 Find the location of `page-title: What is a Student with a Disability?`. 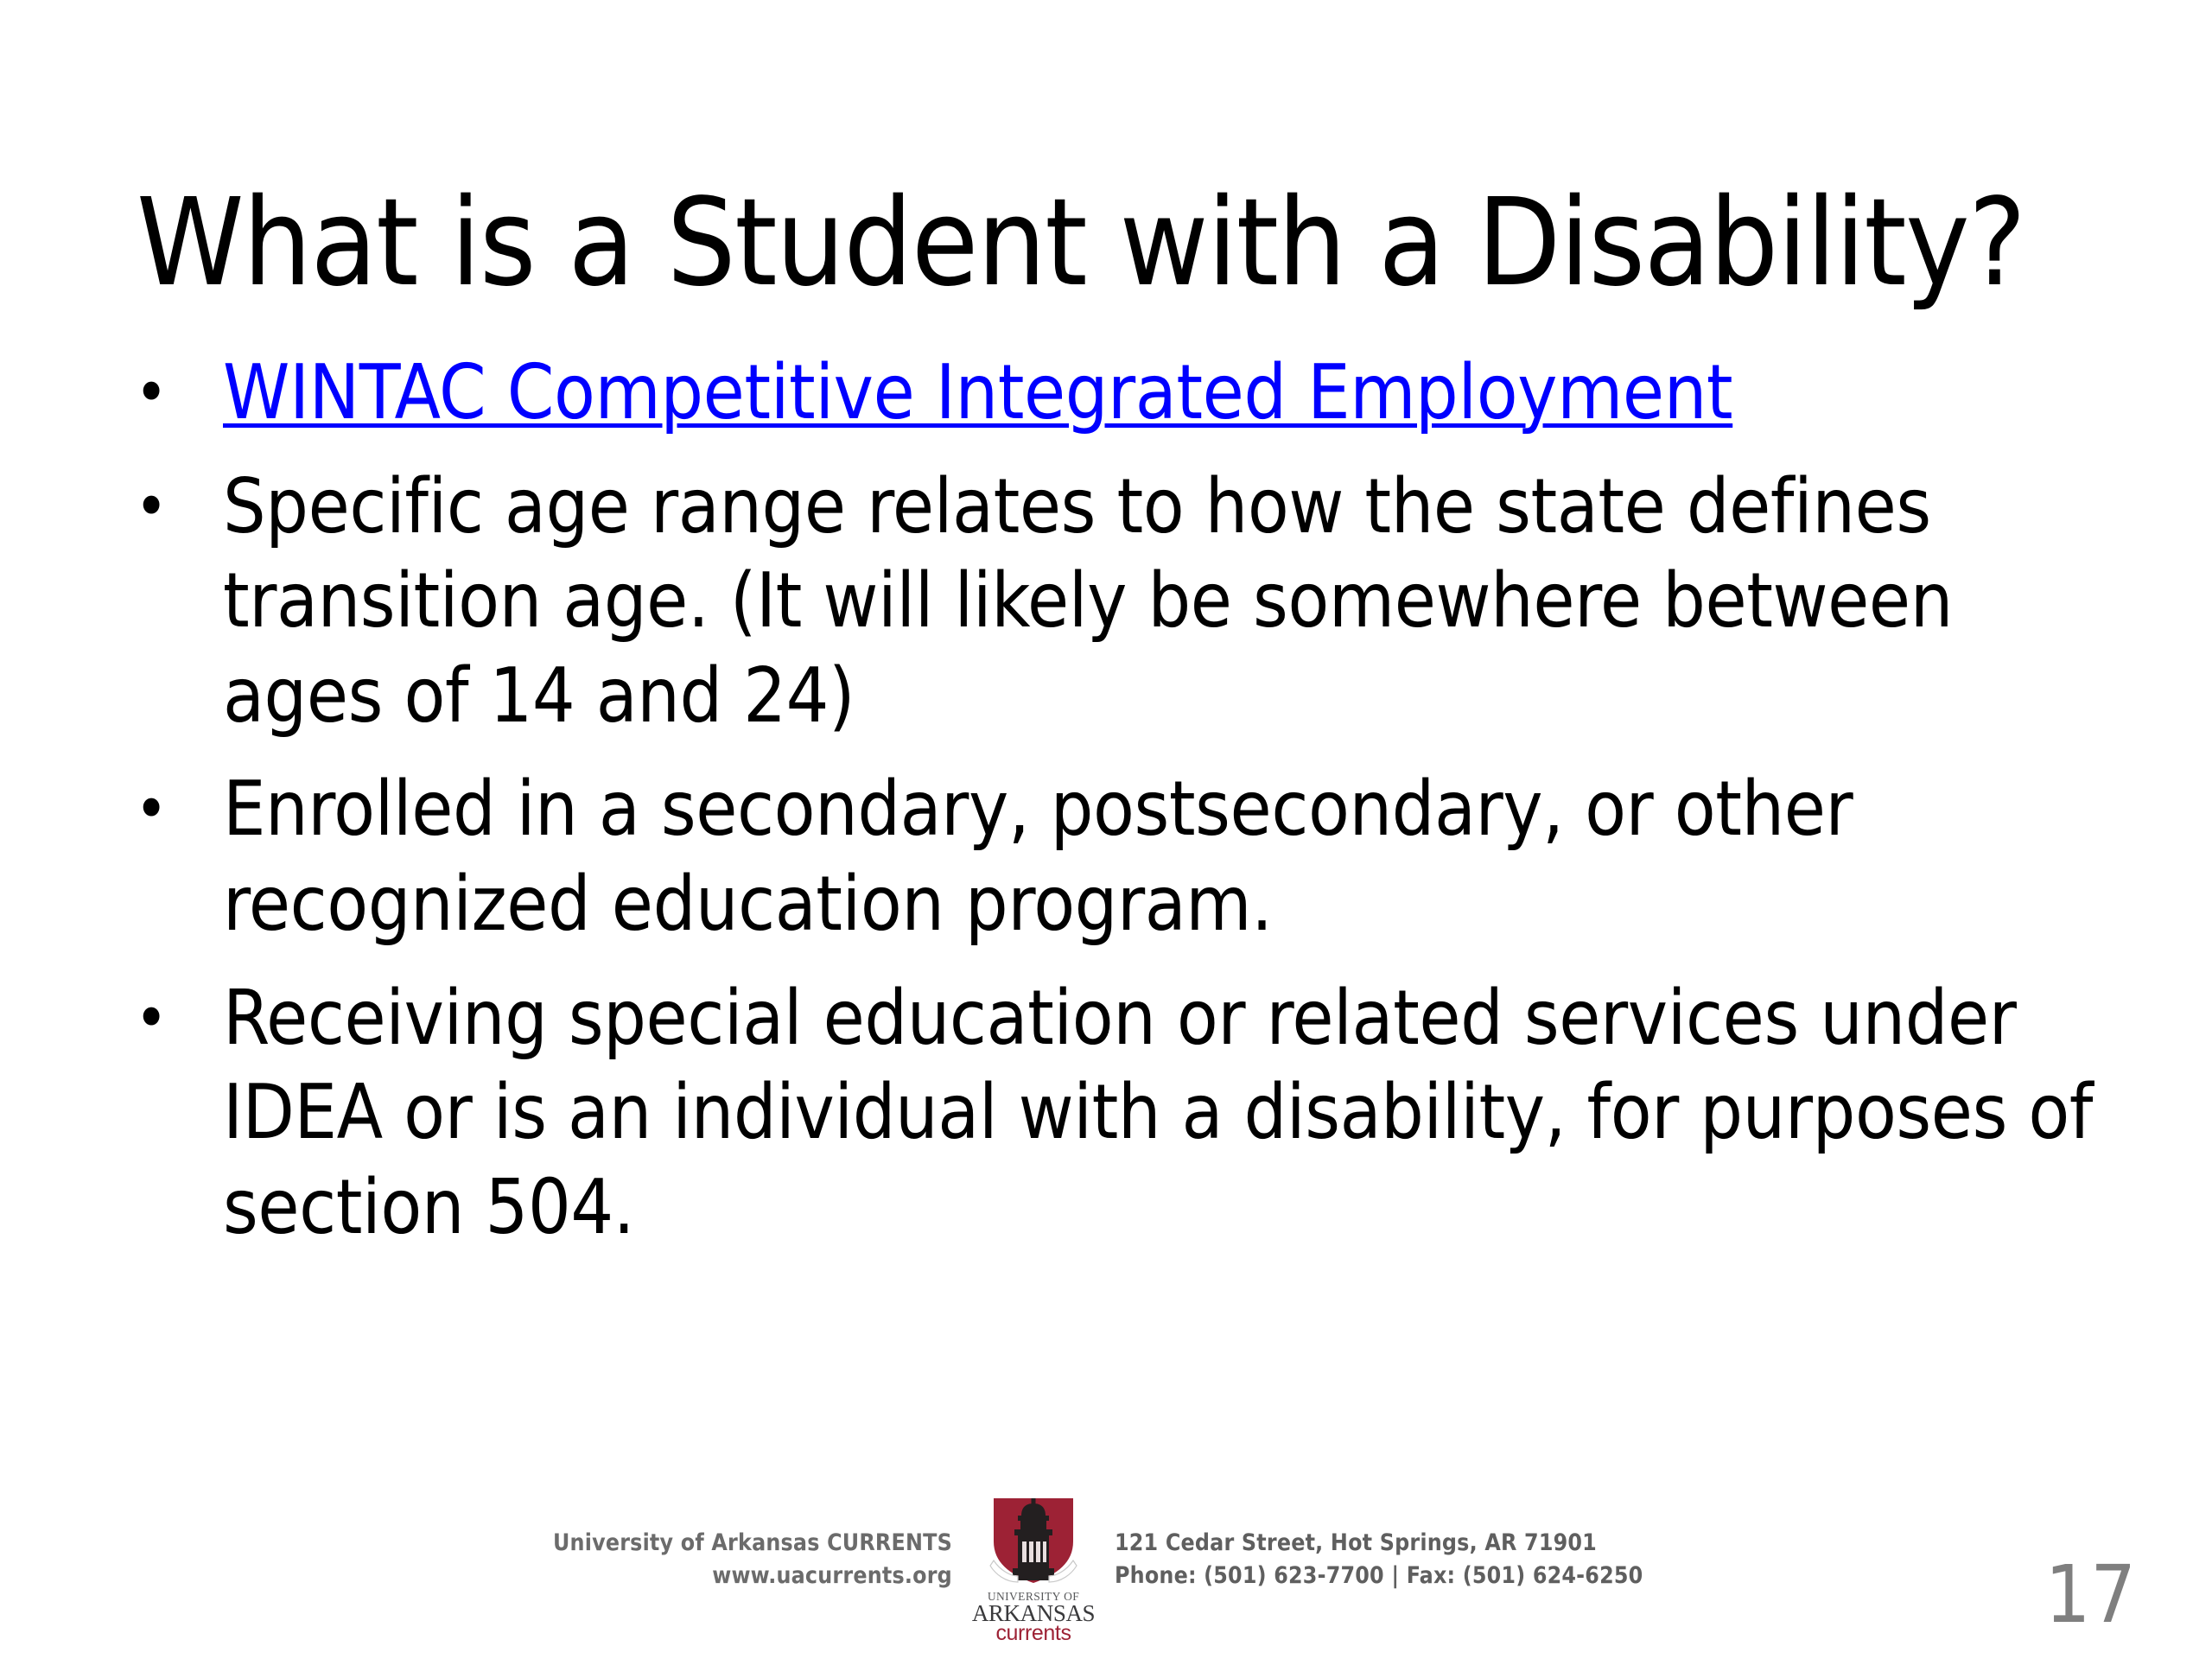

page-title: What is a Student with a Disability? is located at coordinates (1081, 243).